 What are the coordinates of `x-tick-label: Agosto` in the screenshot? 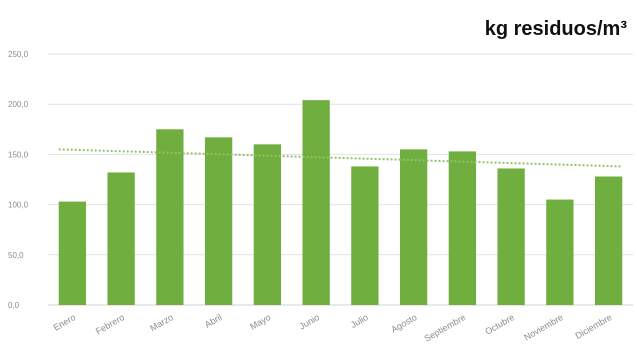 It's located at (403, 323).